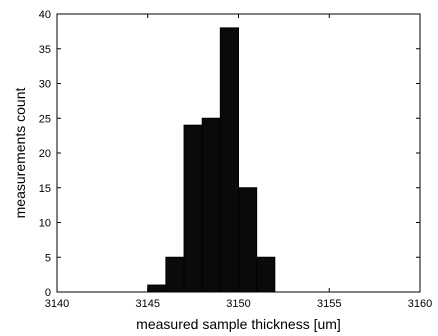 This screenshot has height=336, width=438. Describe the element at coordinates (238, 304) in the screenshot. I see `x-tick-label-2: 3150` at that location.